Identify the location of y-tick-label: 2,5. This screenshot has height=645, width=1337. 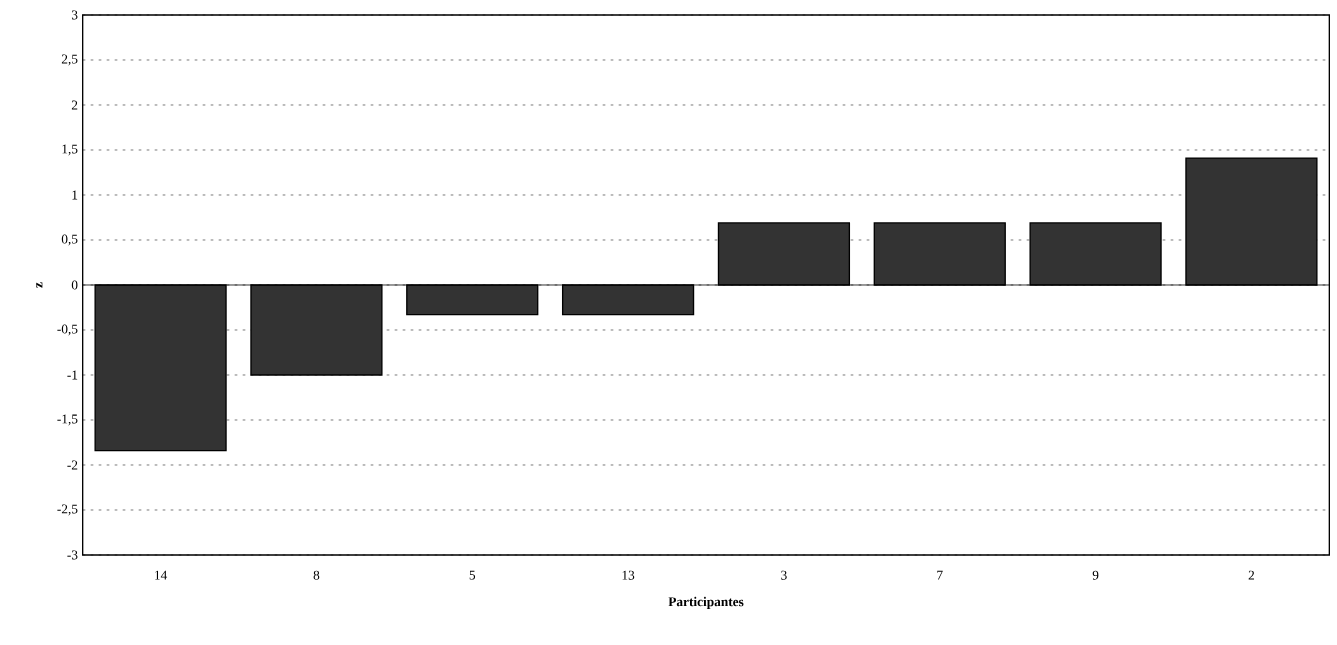
(69, 60).